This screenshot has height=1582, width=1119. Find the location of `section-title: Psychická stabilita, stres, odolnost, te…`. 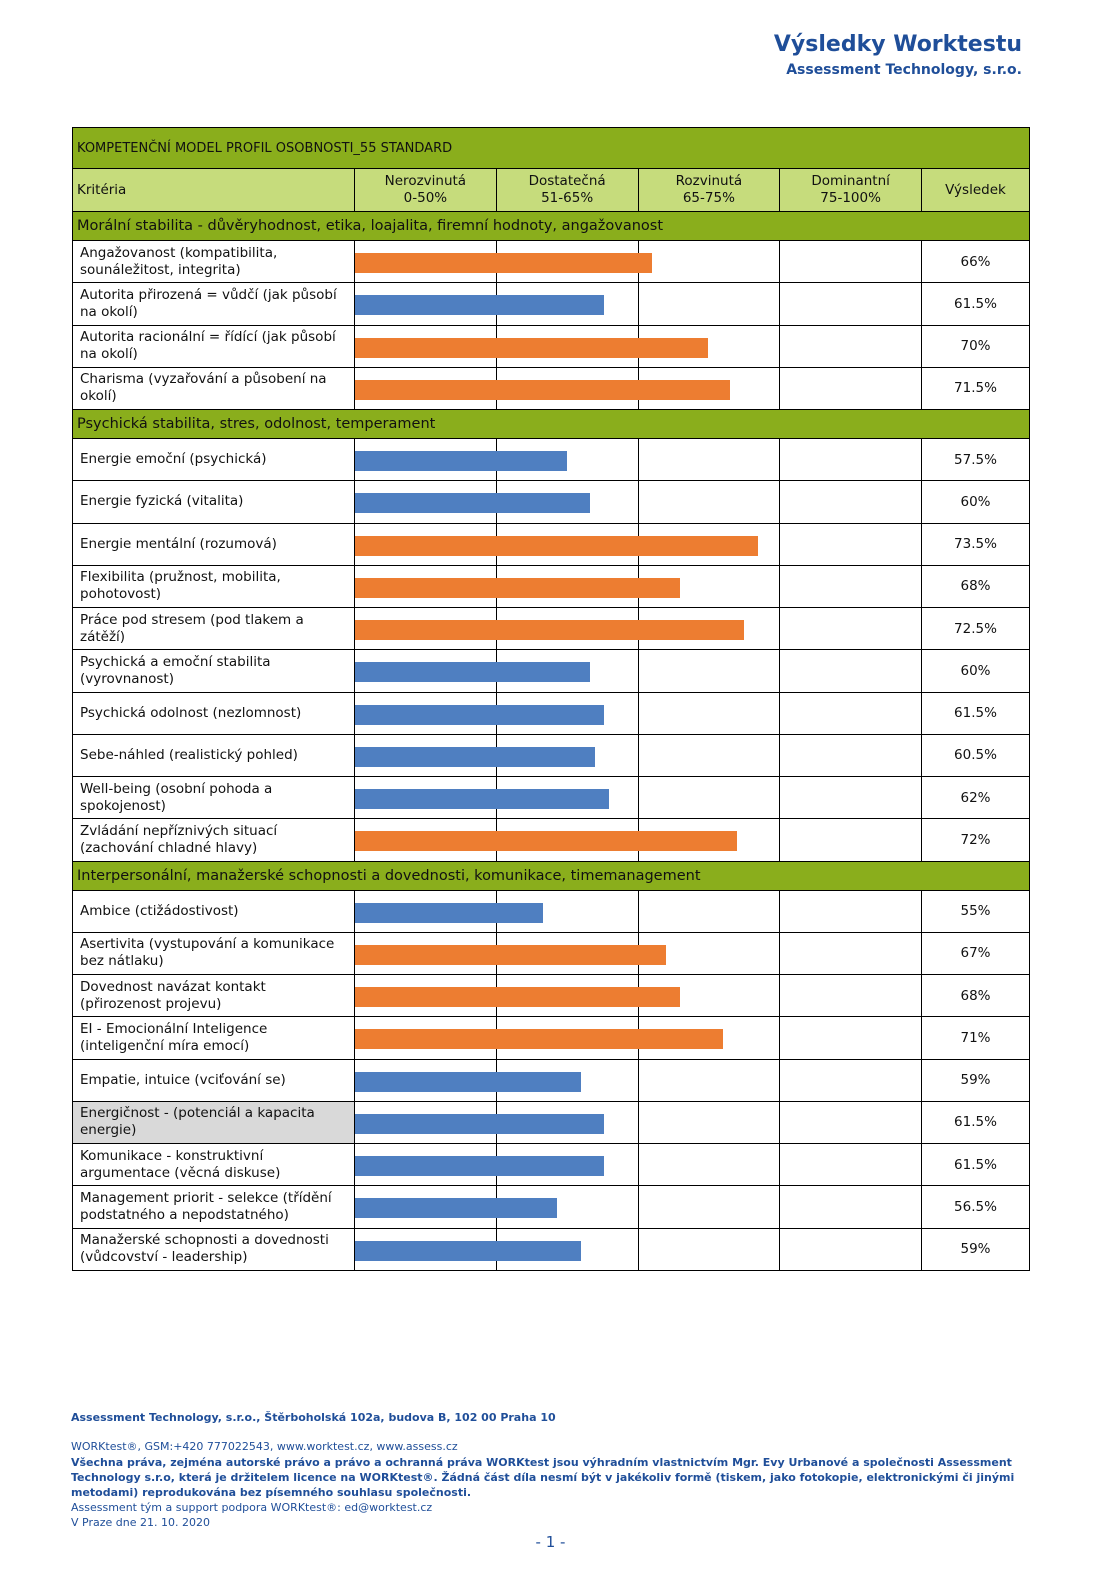

section-title: Psychická stabilita, stres, odolnost, te… is located at coordinates (551, 424).